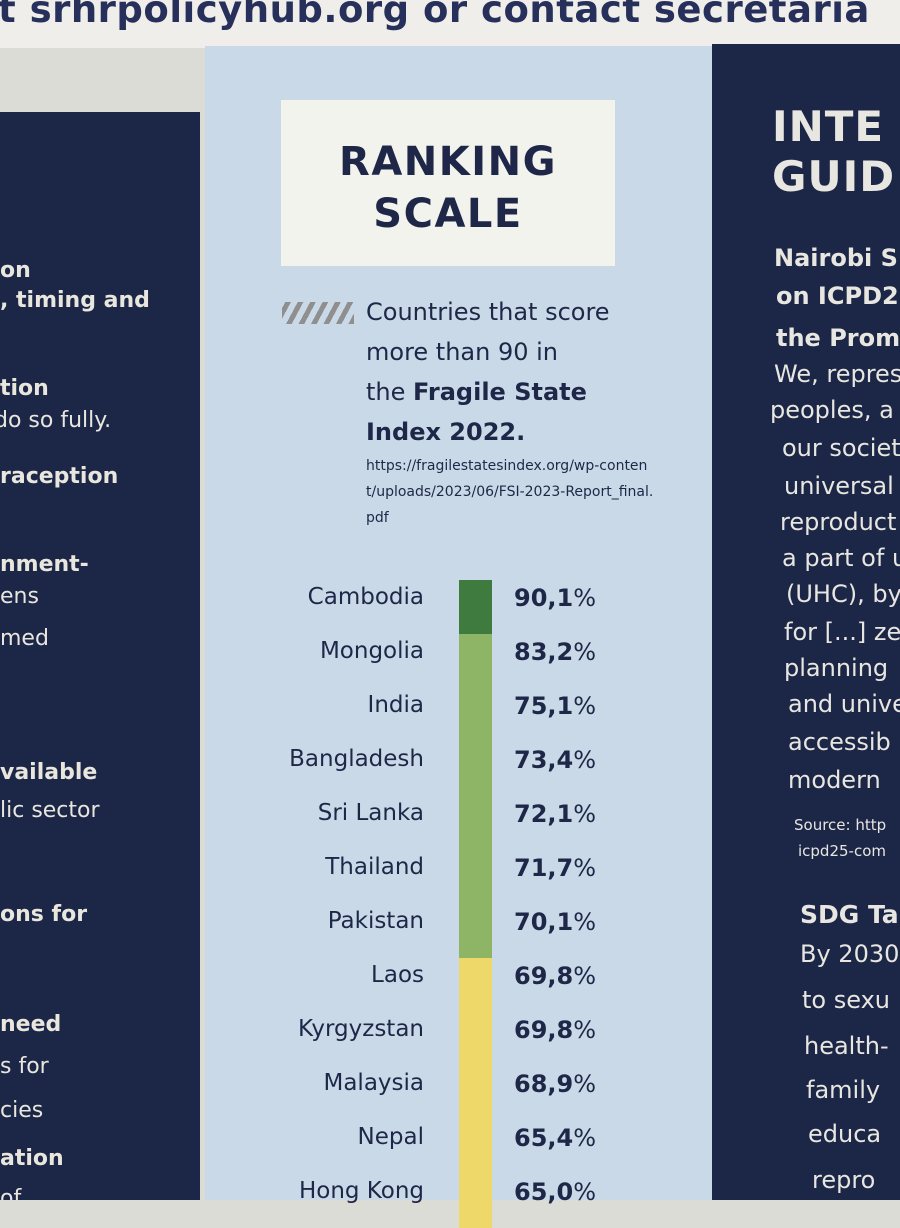  What do you see at coordinates (555, 652) in the screenshot?
I see `country-score: 83,2%` at bounding box center [555, 652].